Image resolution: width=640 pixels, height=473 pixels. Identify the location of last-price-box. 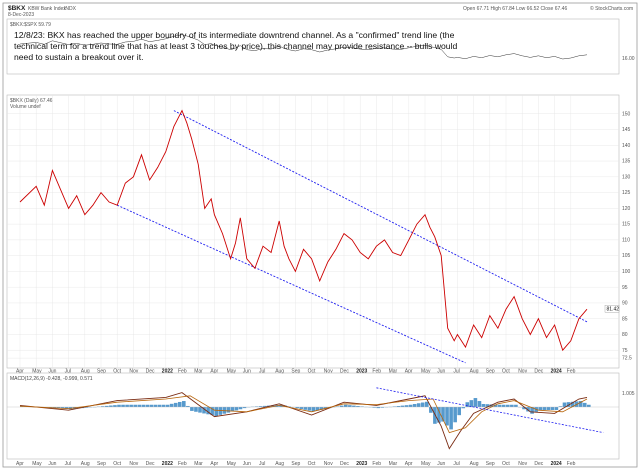
(612, 309).